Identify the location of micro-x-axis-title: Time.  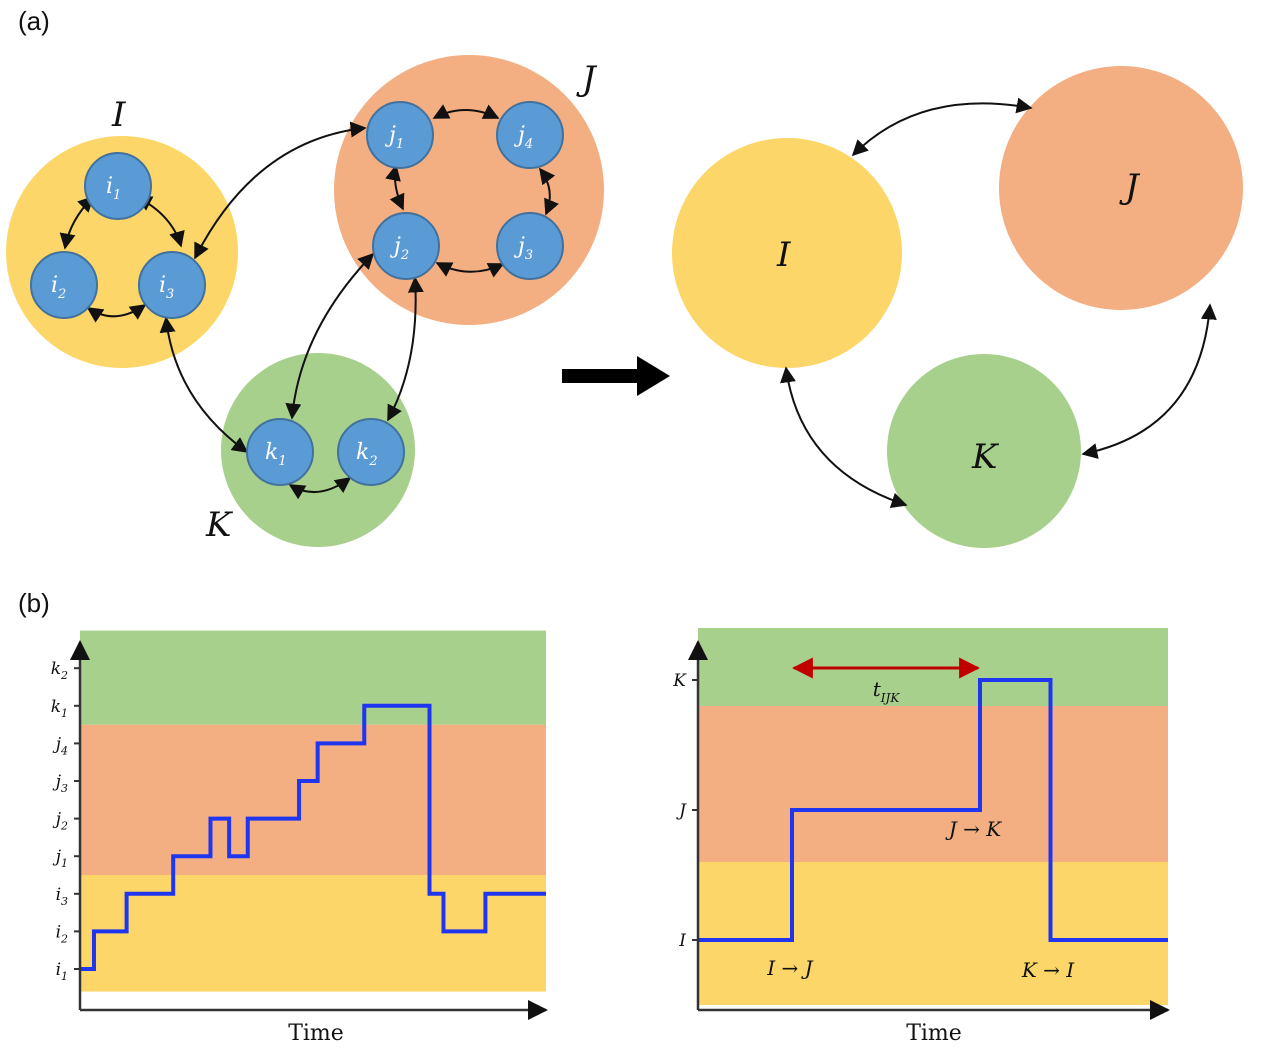
(316, 1033).